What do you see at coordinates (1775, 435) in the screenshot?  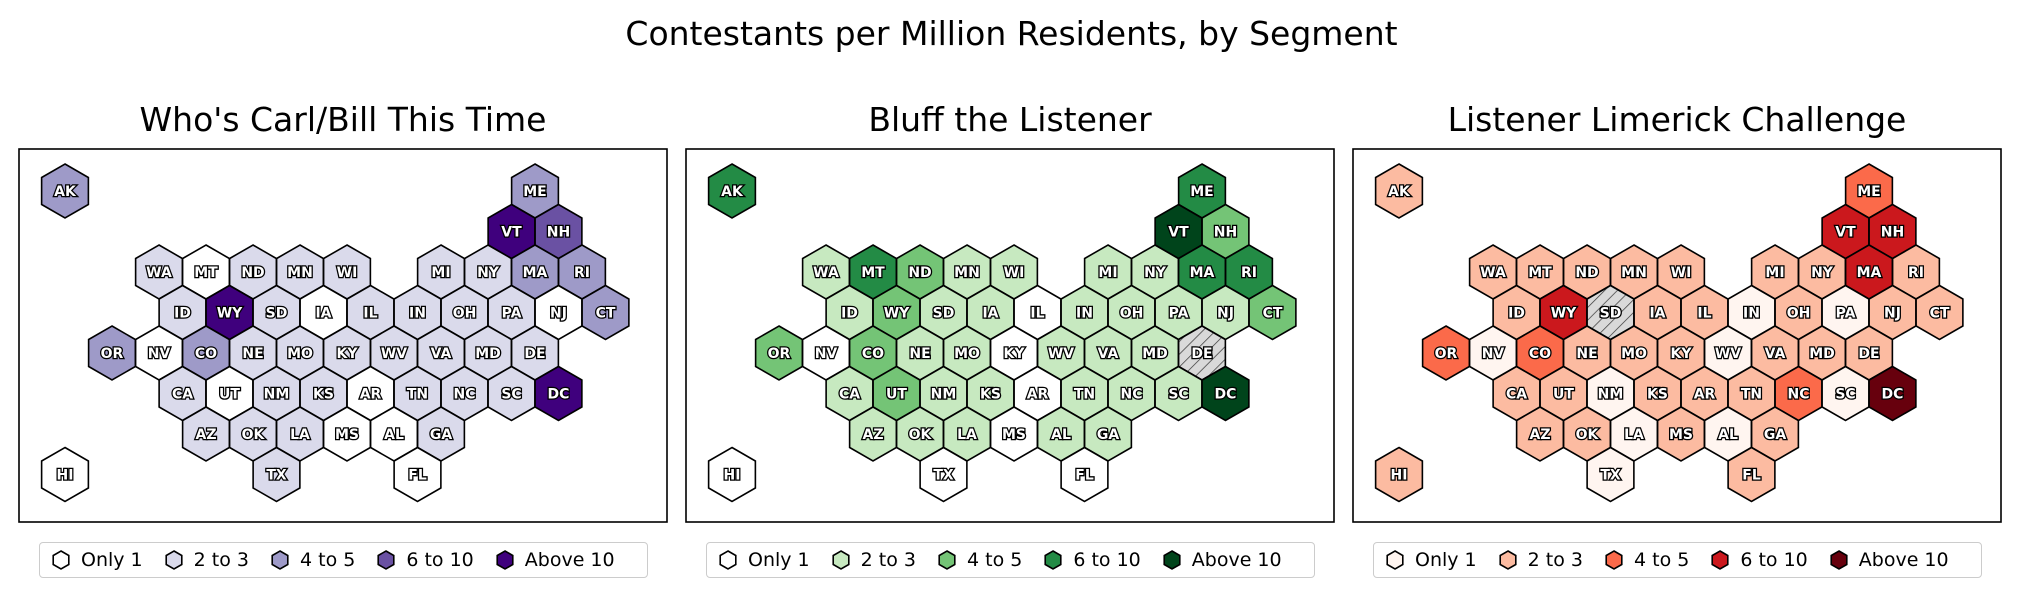 I see `label-ga-limerick: GA` at bounding box center [1775, 435].